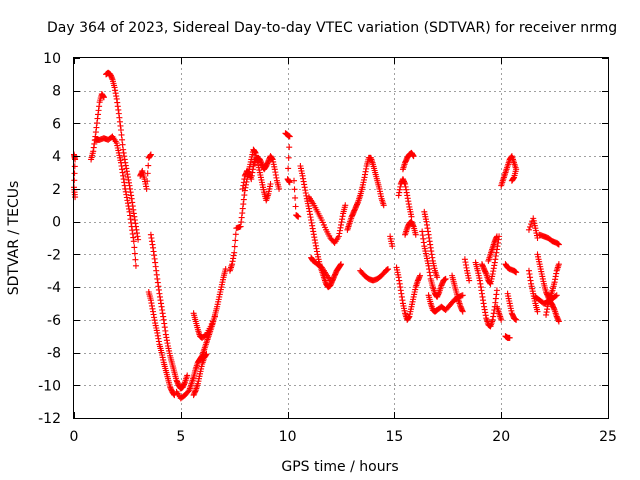  Describe the element at coordinates (14, 238) in the screenshot. I see `y-axis-label: SDTVAR / TECUs` at that location.